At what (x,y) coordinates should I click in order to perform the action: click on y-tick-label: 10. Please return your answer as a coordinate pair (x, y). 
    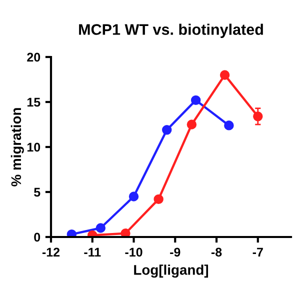
    Looking at the image, I should click on (33, 147).